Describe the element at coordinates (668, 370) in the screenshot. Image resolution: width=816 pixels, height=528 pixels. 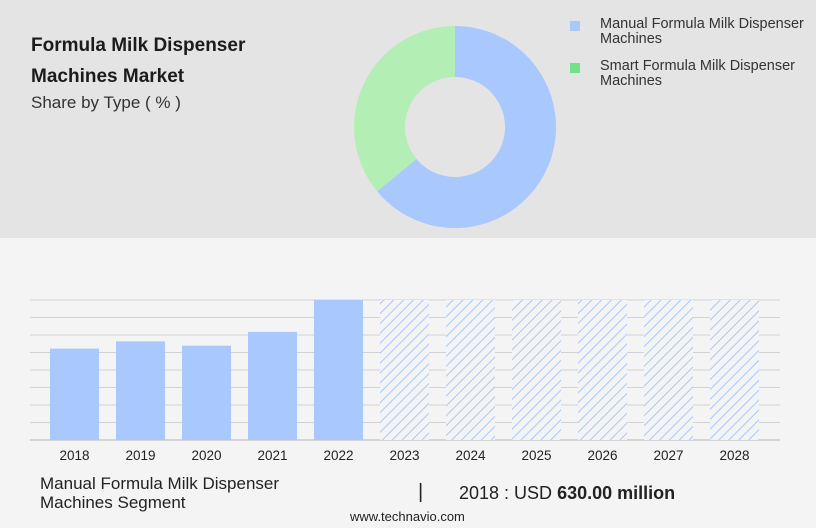
I see `bar-2027` at that location.